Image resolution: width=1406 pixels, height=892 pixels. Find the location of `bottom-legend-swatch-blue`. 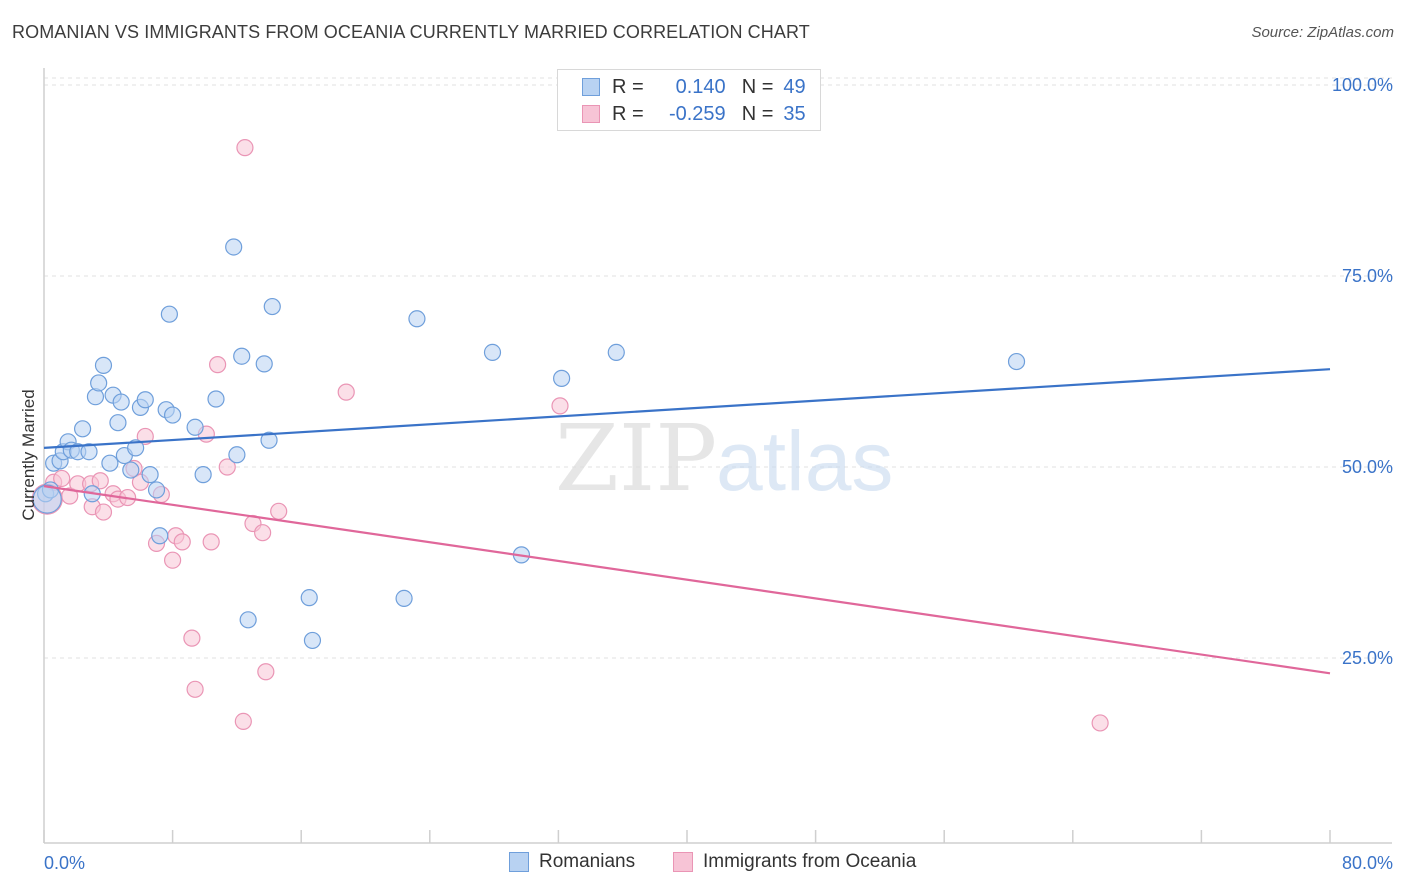

bottom-legend-swatch-blue is located at coordinates (519, 862).